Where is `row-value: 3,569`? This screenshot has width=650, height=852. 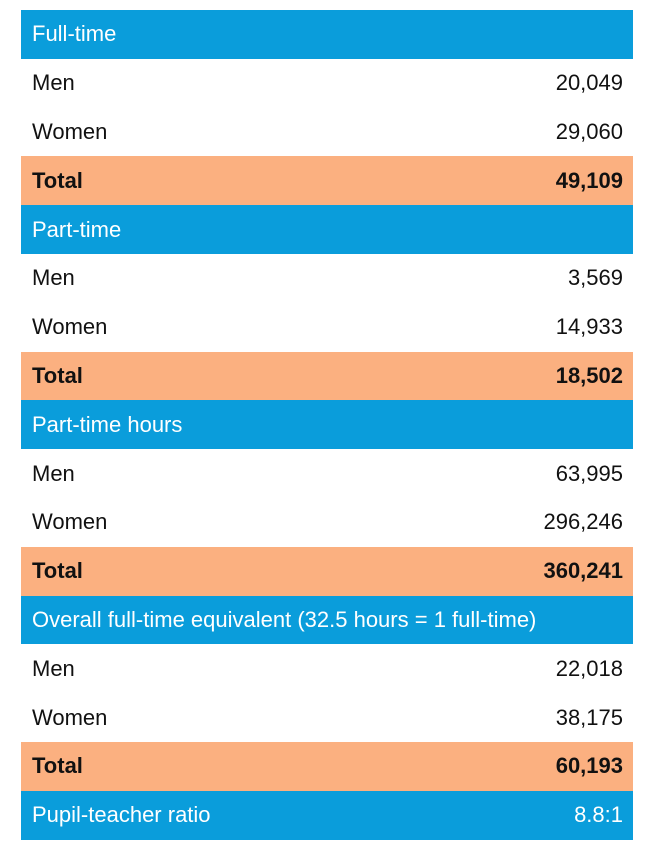 row-value: 3,569 is located at coordinates (595, 278).